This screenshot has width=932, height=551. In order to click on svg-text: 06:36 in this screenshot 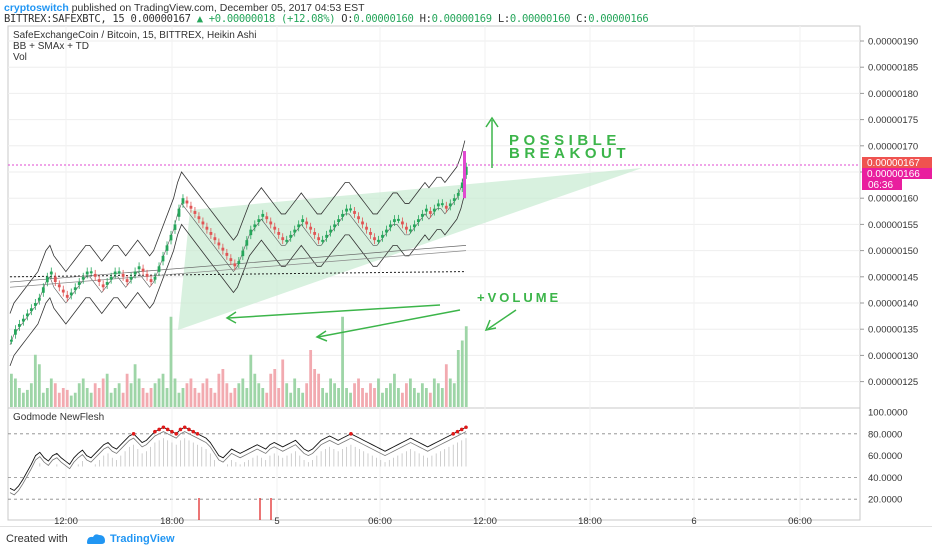, I will do `click(880, 185)`.